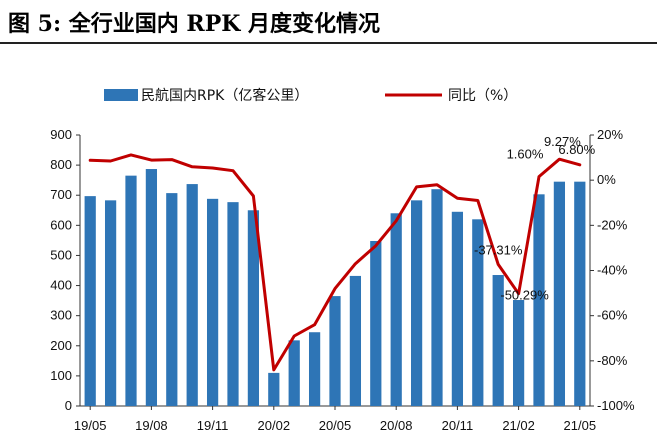 This screenshot has width=657, height=441. I want to click on y-left-tick-label: 300, so click(61, 315).